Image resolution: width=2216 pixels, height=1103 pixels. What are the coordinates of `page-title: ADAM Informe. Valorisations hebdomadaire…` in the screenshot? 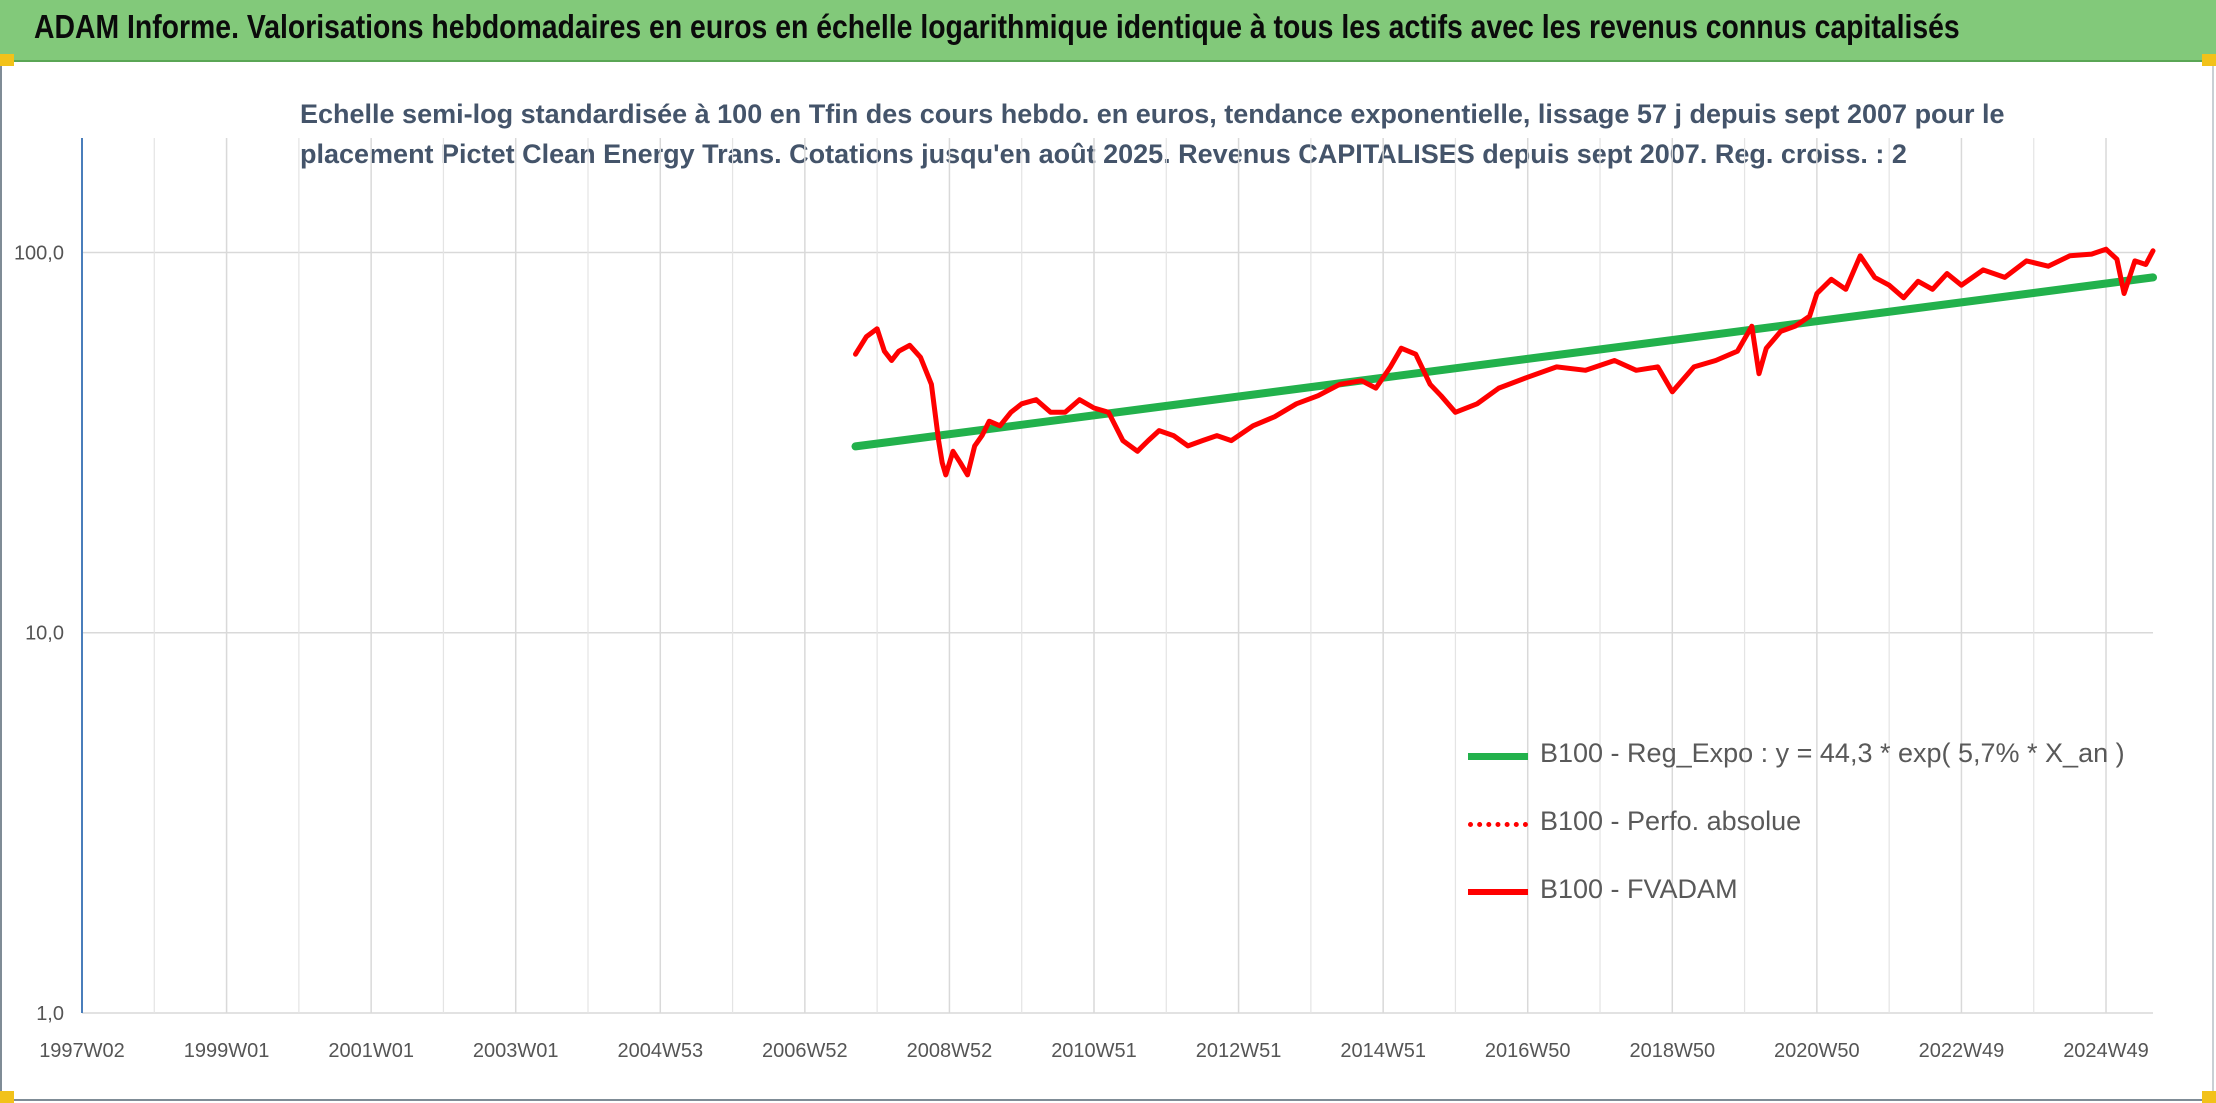 It's located at (997, 26).